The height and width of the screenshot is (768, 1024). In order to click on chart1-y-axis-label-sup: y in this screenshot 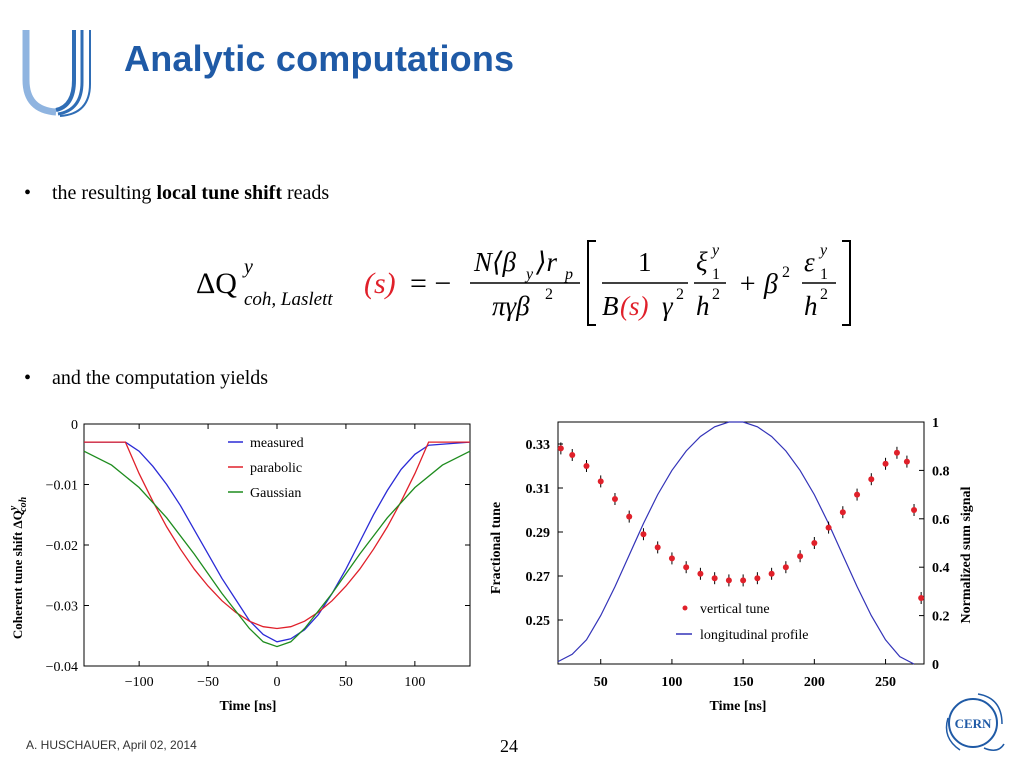, I will do `click(13, 508)`.